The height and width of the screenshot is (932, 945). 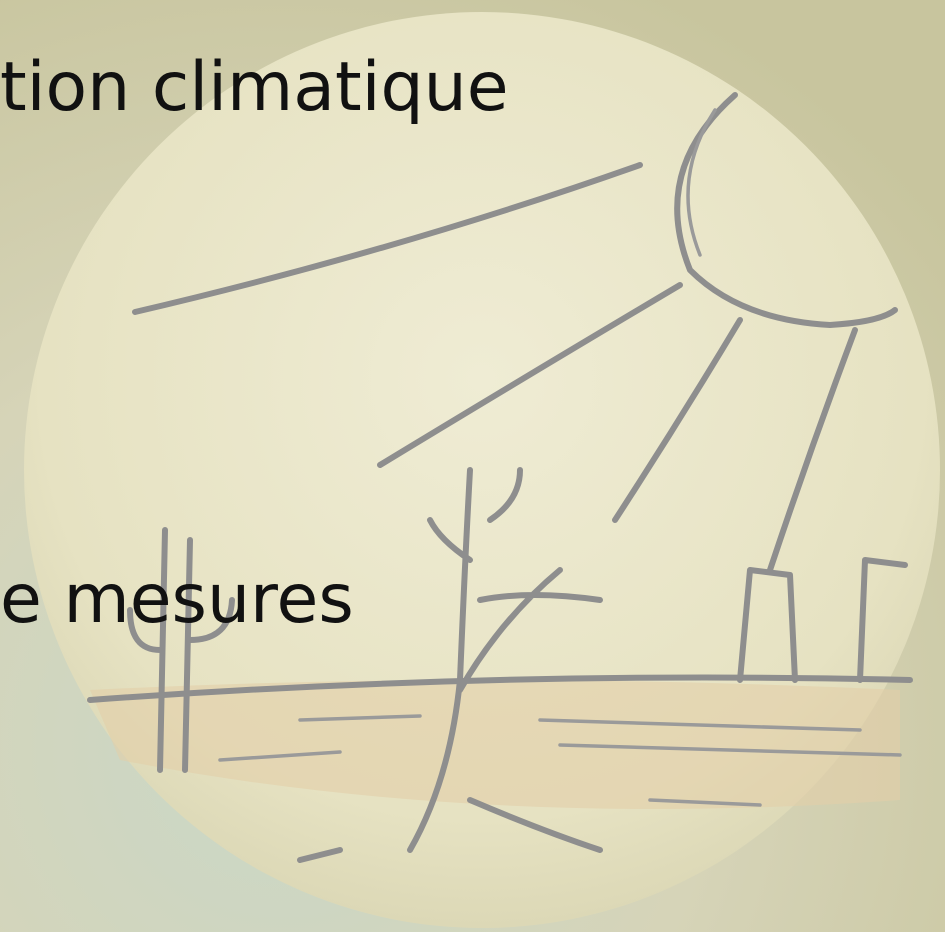 What do you see at coordinates (254, 87) in the screenshot?
I see `slide-text-line: tion climatique` at bounding box center [254, 87].